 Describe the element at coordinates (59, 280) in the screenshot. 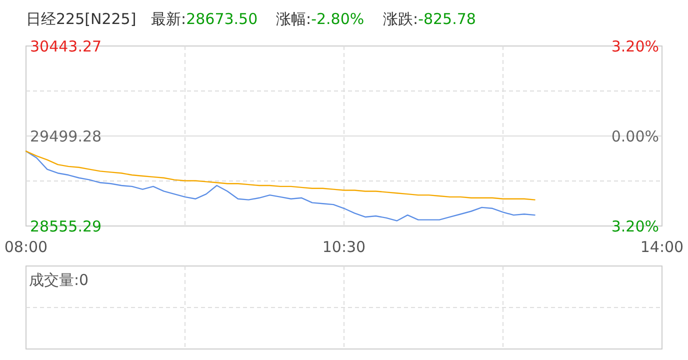

I see `text: 成交量:0` at that location.